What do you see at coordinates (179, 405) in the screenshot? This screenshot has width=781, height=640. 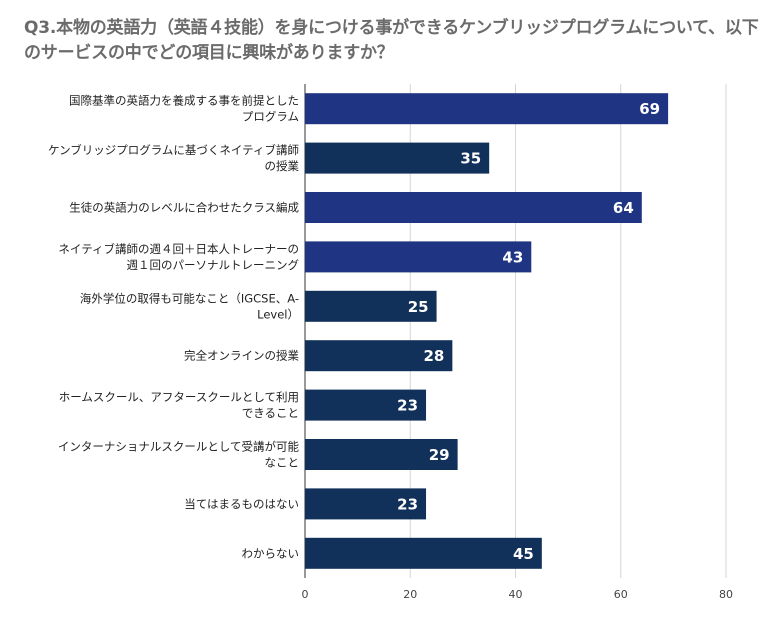 I see `category-label: ホームスクール、アフタースクールとして利用できること` at bounding box center [179, 405].